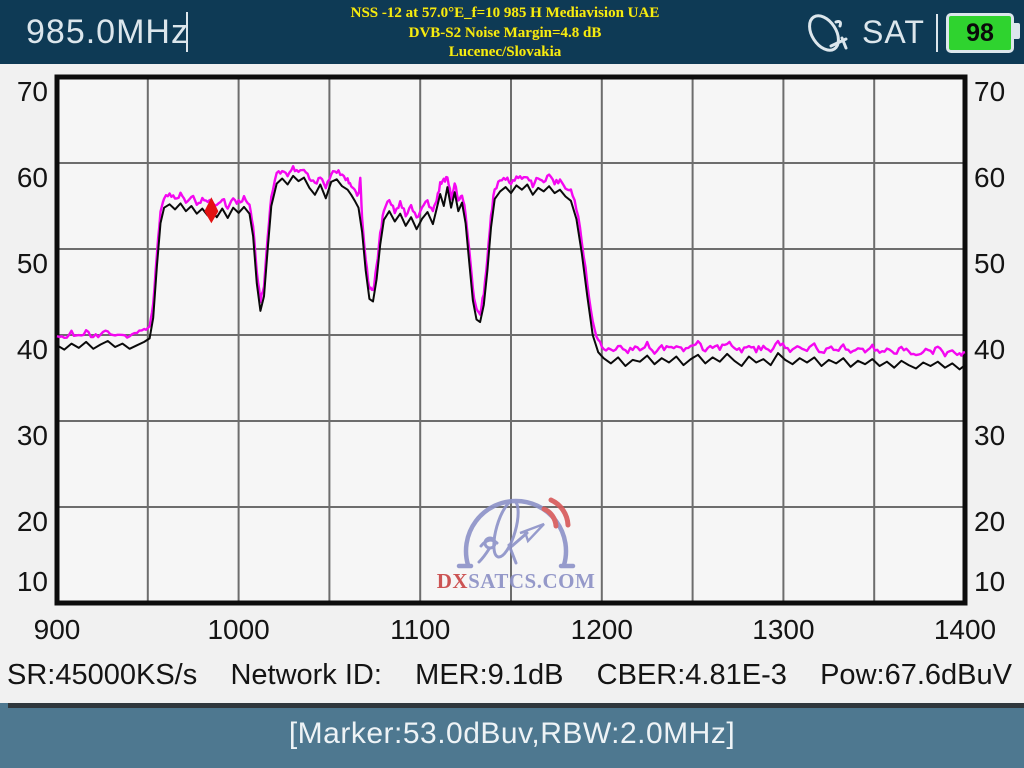  What do you see at coordinates (187, 32) in the screenshot?
I see `topbar-separator` at bounding box center [187, 32].